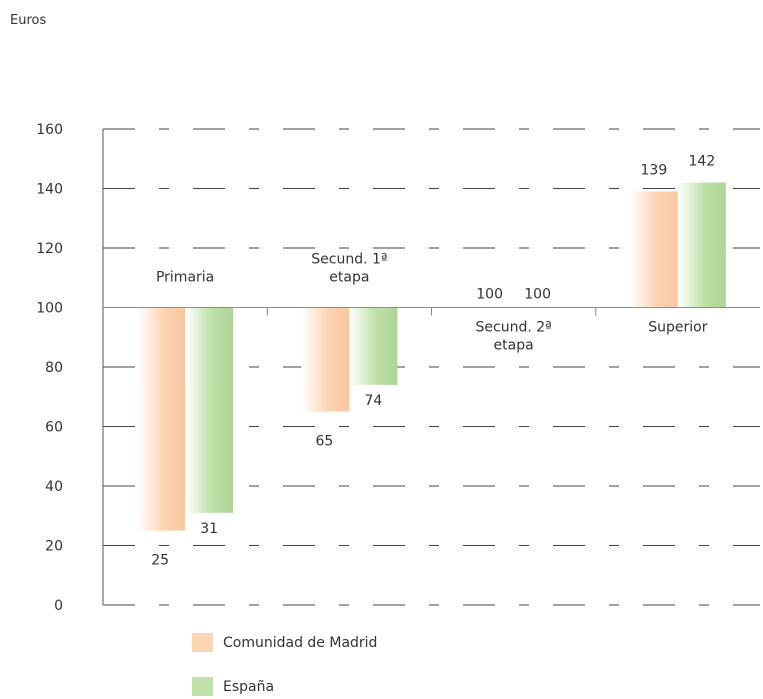  What do you see at coordinates (58, 606) in the screenshot?
I see `y-tick-label: 0` at bounding box center [58, 606].